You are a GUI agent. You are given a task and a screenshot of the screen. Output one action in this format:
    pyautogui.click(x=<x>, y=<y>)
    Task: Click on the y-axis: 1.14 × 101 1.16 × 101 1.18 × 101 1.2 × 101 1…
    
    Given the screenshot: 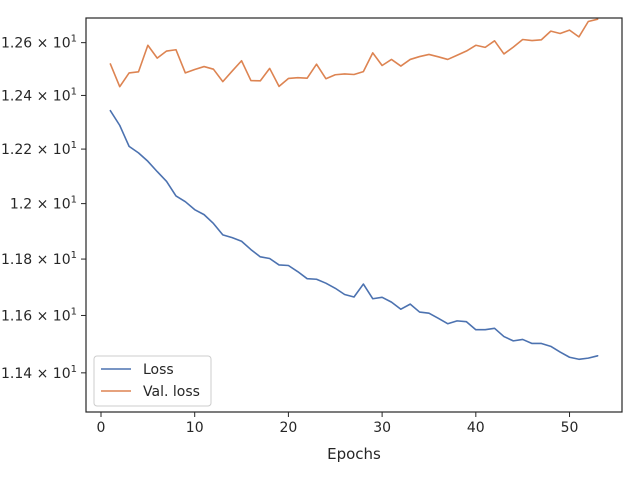 What is the action you would take?
    pyautogui.click(x=43, y=208)
    